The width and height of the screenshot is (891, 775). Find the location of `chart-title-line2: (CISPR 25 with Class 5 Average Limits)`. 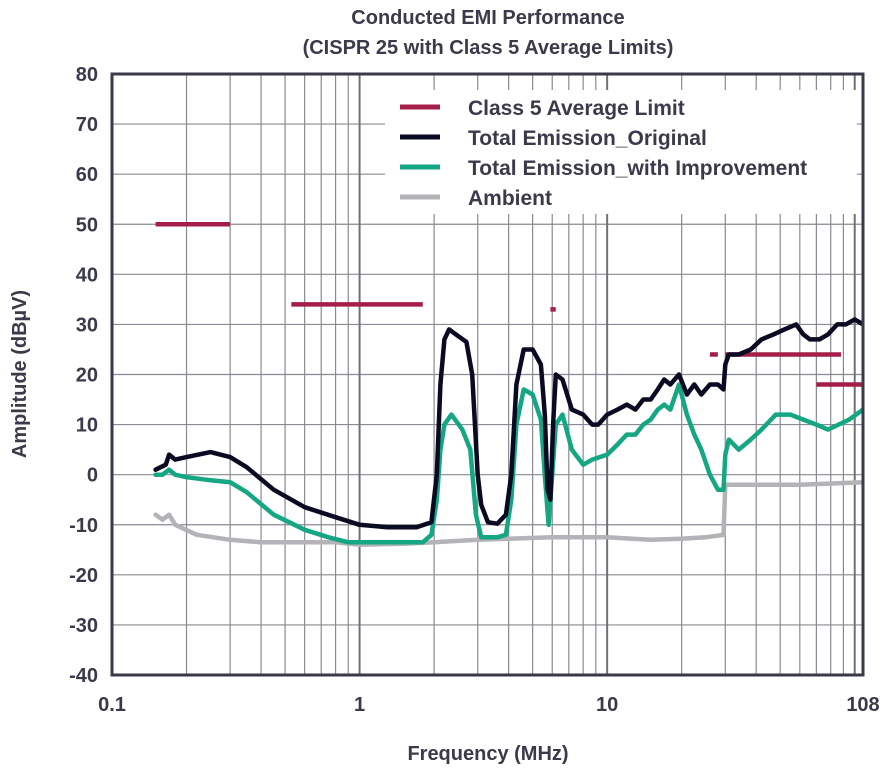

chart-title-line2: (CISPR 25 with Class 5 Average Limits) is located at coordinates (488, 48).